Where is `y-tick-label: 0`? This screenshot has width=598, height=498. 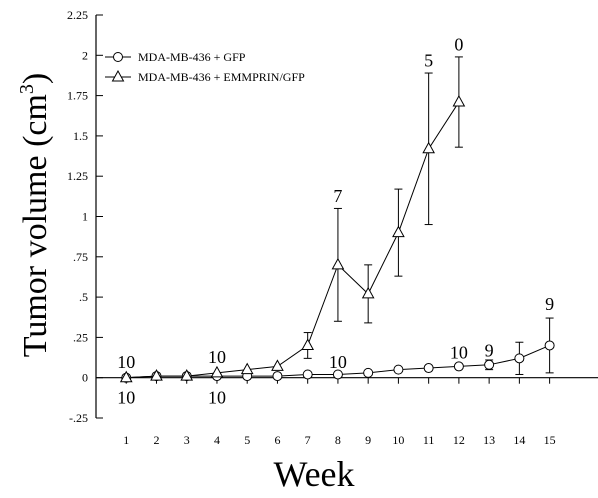 y-tick-label: 0 is located at coordinates (85, 378).